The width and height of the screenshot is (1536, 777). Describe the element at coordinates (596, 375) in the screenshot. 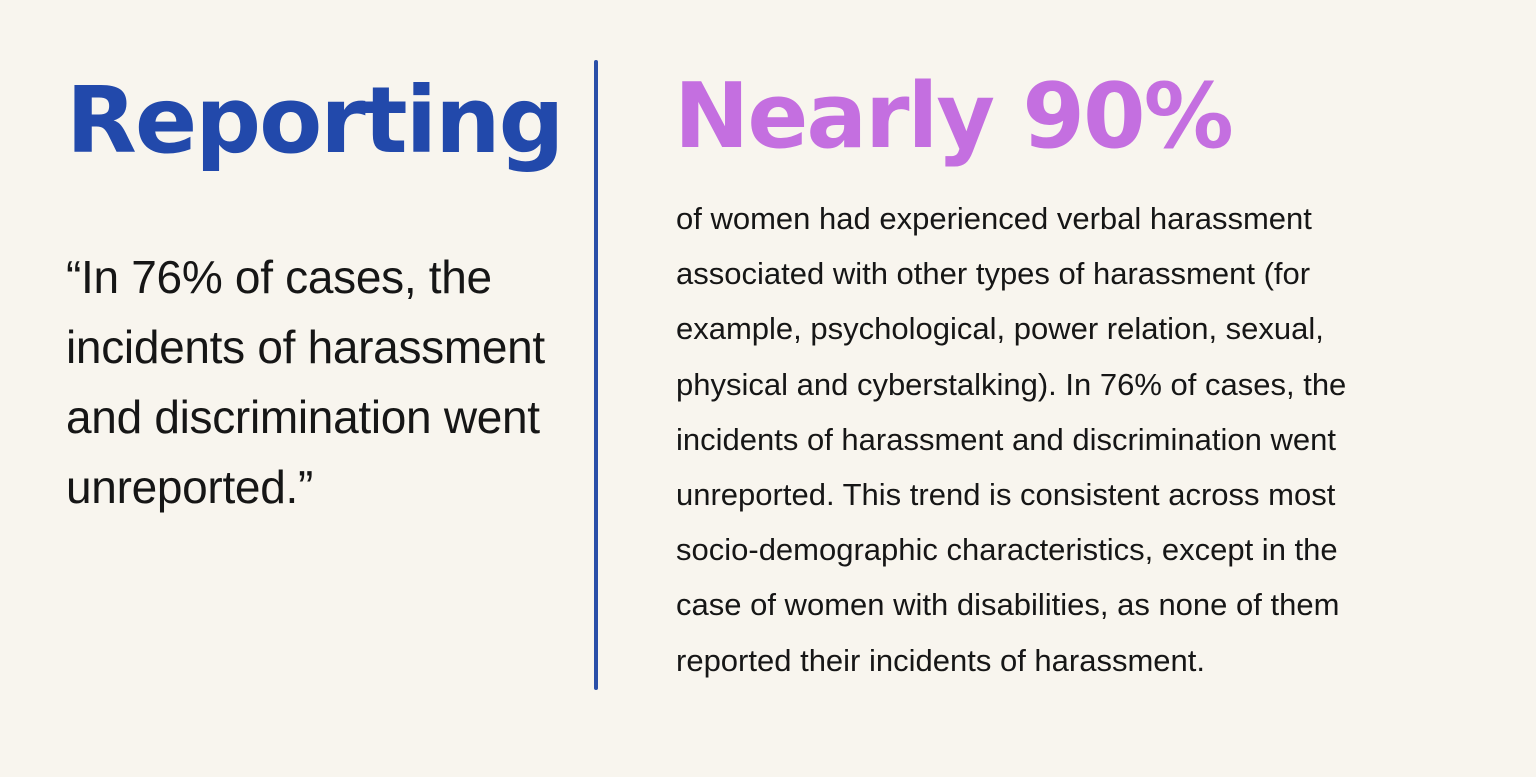

I see `column-divider` at that location.